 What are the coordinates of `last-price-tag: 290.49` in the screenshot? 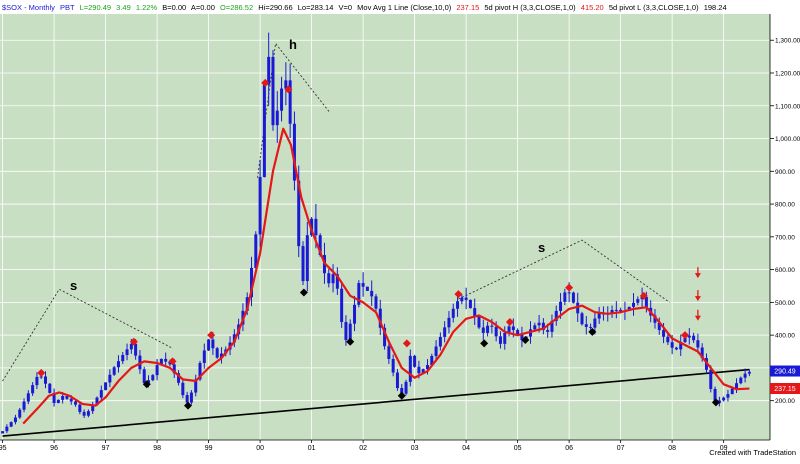 It's located at (785, 371).